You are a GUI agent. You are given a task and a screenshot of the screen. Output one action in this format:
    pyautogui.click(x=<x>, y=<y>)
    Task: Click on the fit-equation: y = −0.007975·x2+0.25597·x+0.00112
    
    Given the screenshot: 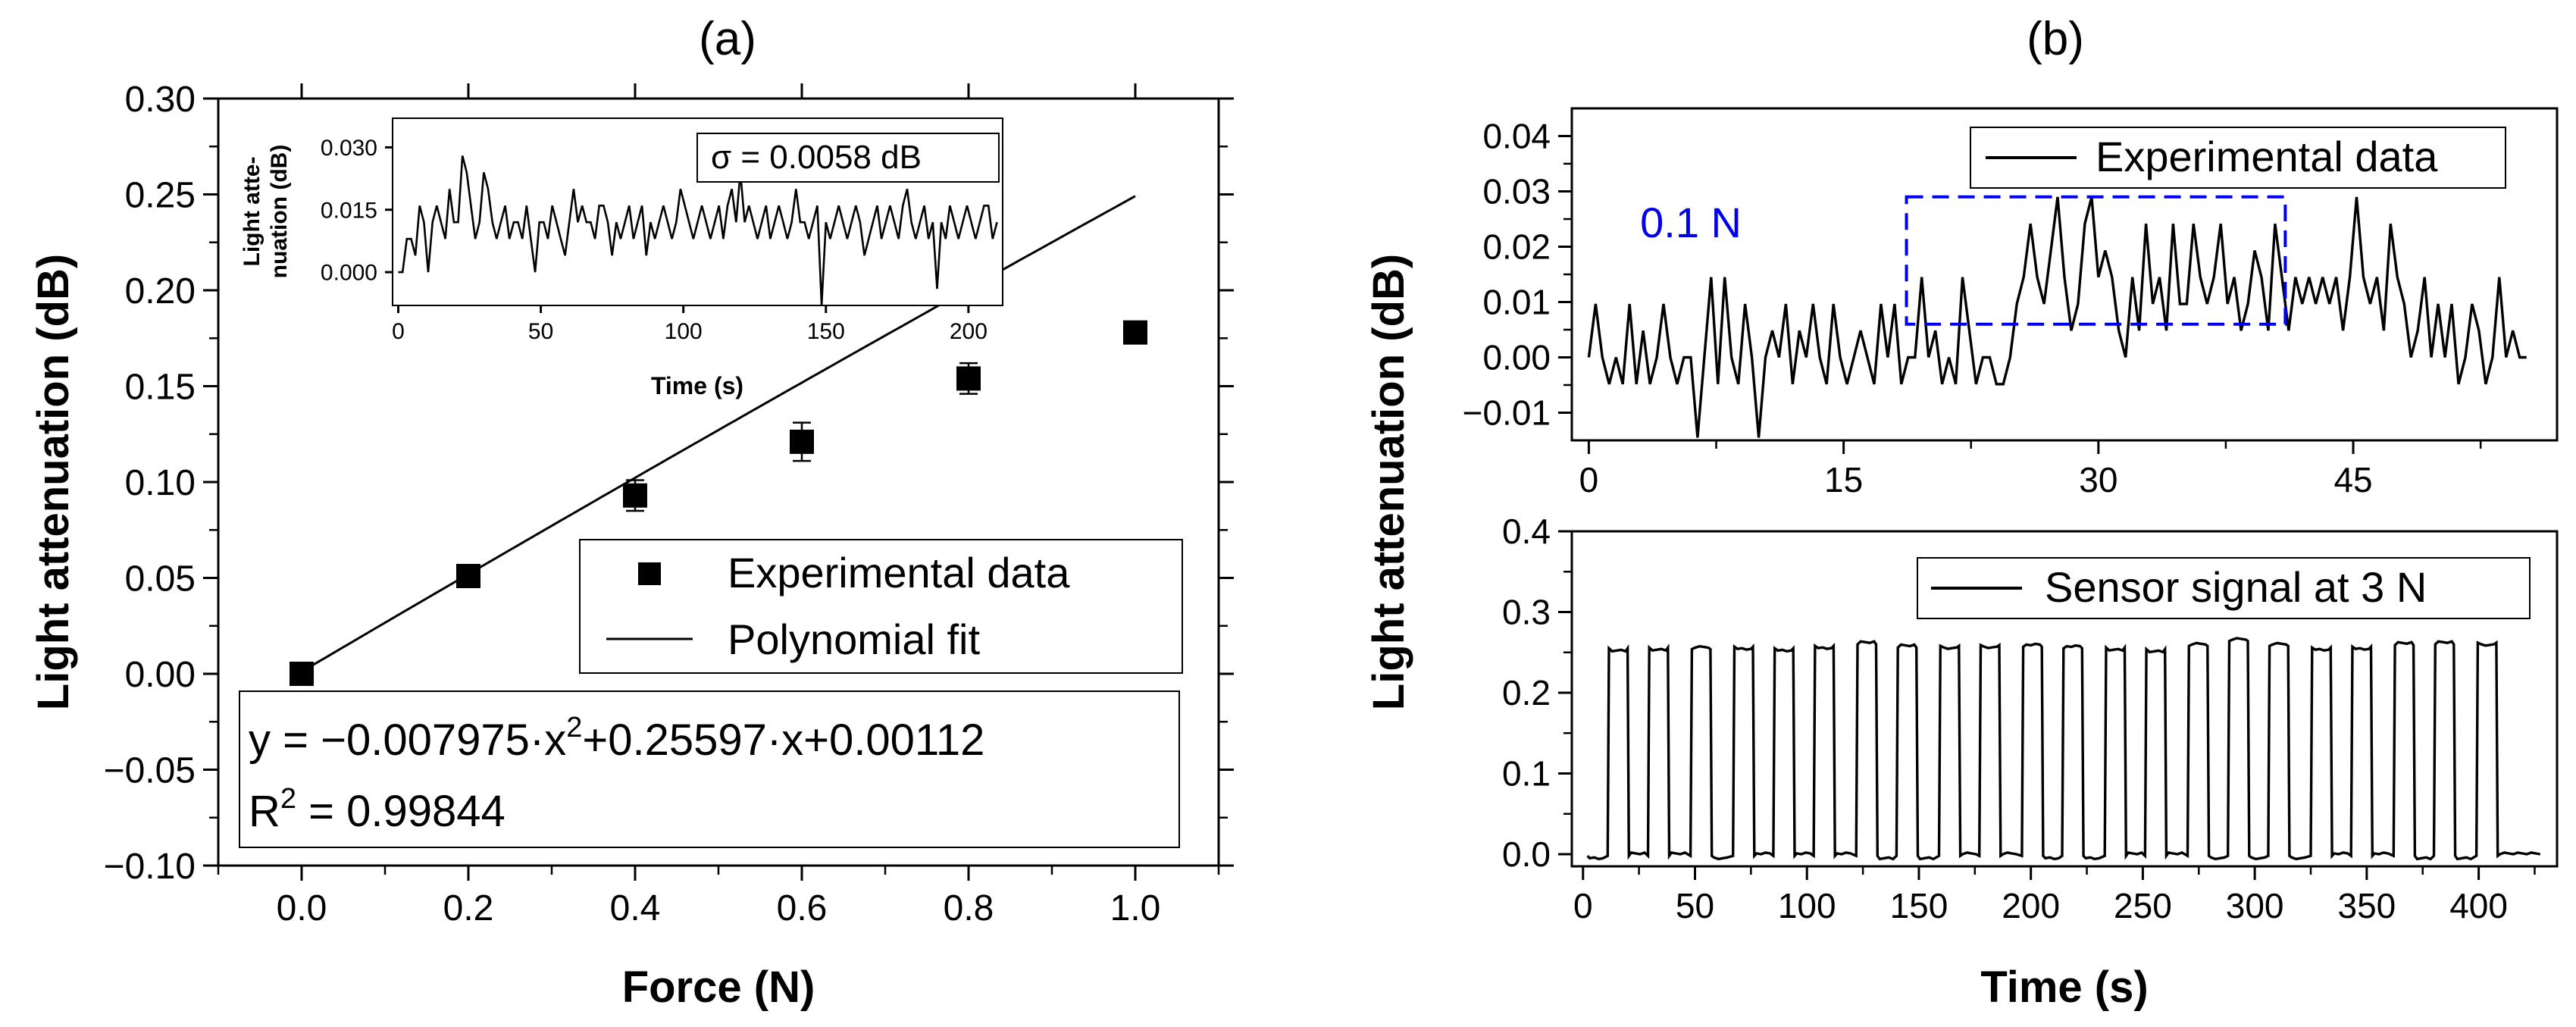 What is the action you would take?
    pyautogui.click(x=617, y=738)
    